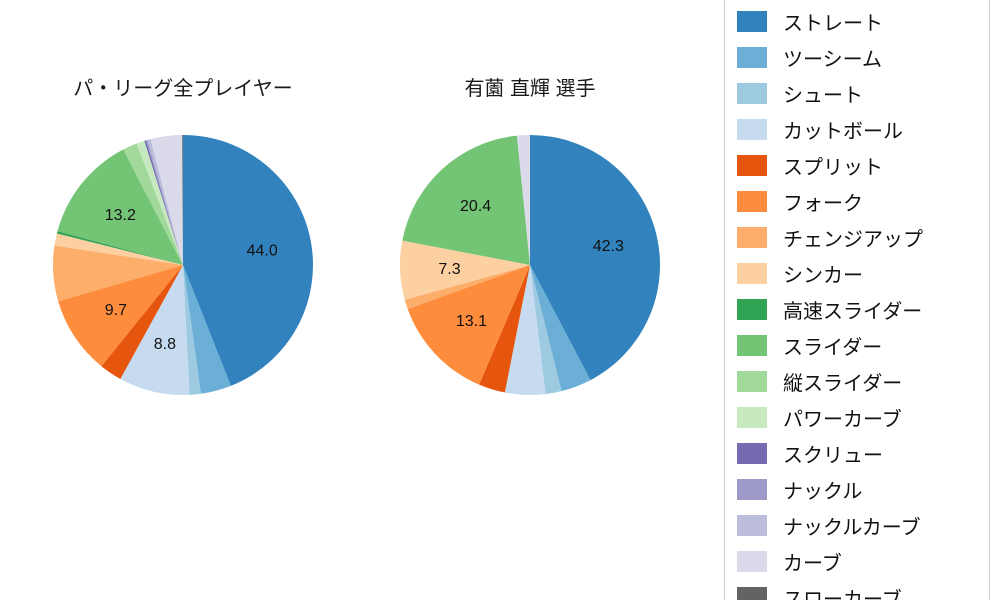  I want to click on legend-item: スローカーブ, so click(859, 589).